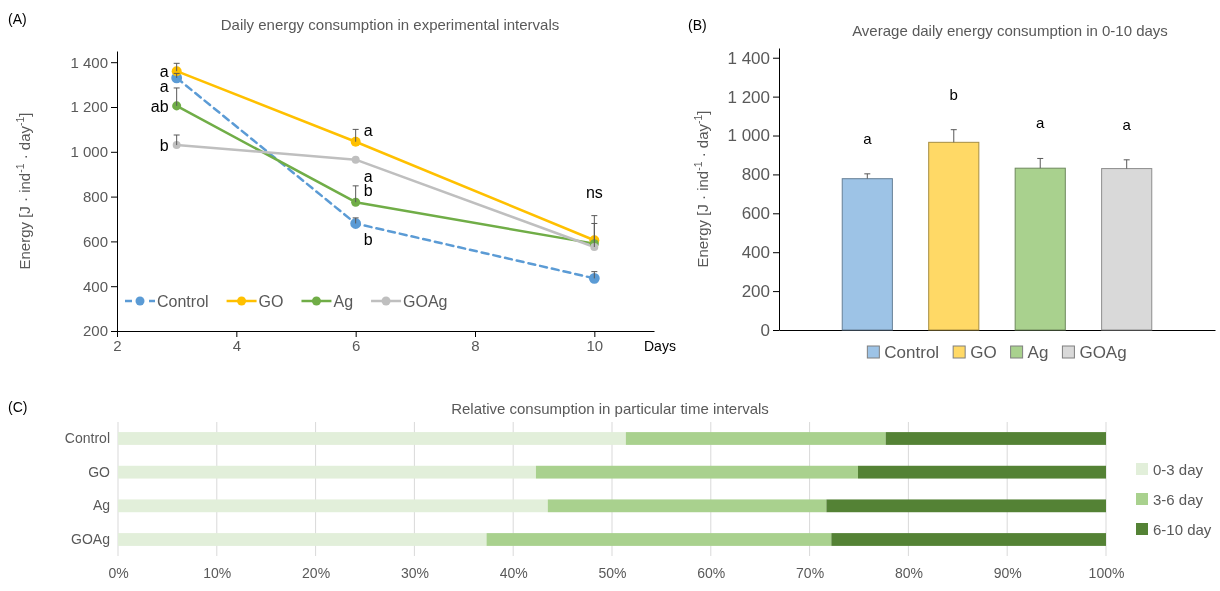 The width and height of the screenshot is (1220, 591). Describe the element at coordinates (1182, 529) in the screenshot. I see `legend-label: 6-10 day` at that location.